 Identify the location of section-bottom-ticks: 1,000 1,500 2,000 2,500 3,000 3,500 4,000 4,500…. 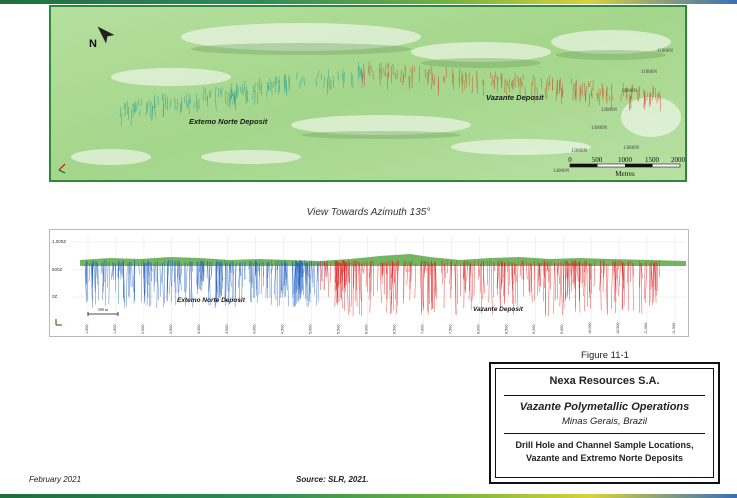
(380, 328).